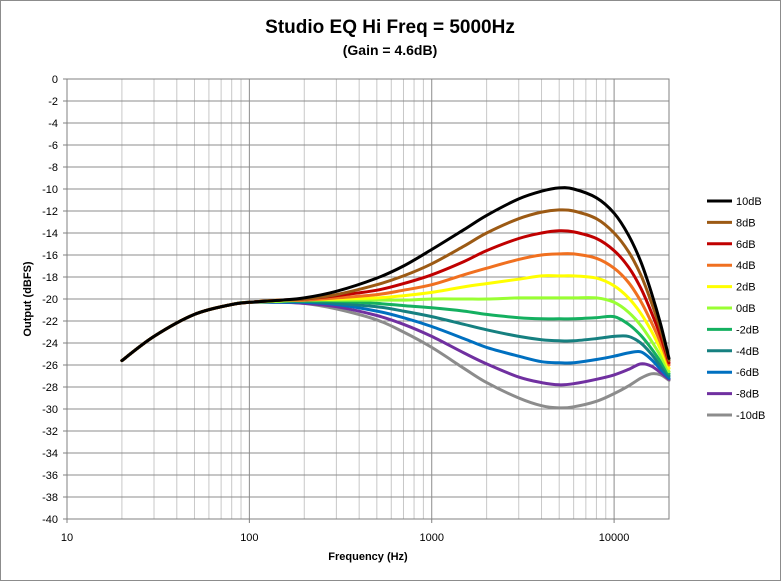 This screenshot has width=781, height=582. Describe the element at coordinates (50, 454) in the screenshot. I see `y-tick-label: -34` at that location.